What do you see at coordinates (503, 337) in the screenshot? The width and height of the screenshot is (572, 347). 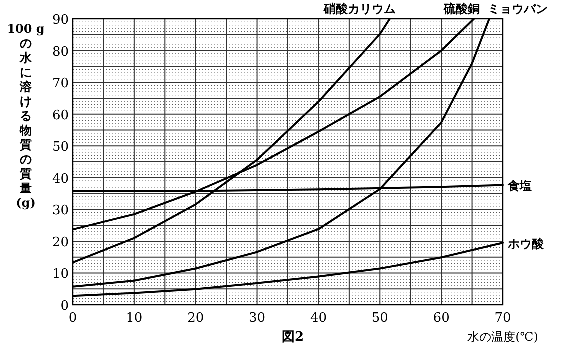 I see `x-axis-title: 水の温度(℃)` at bounding box center [503, 337].